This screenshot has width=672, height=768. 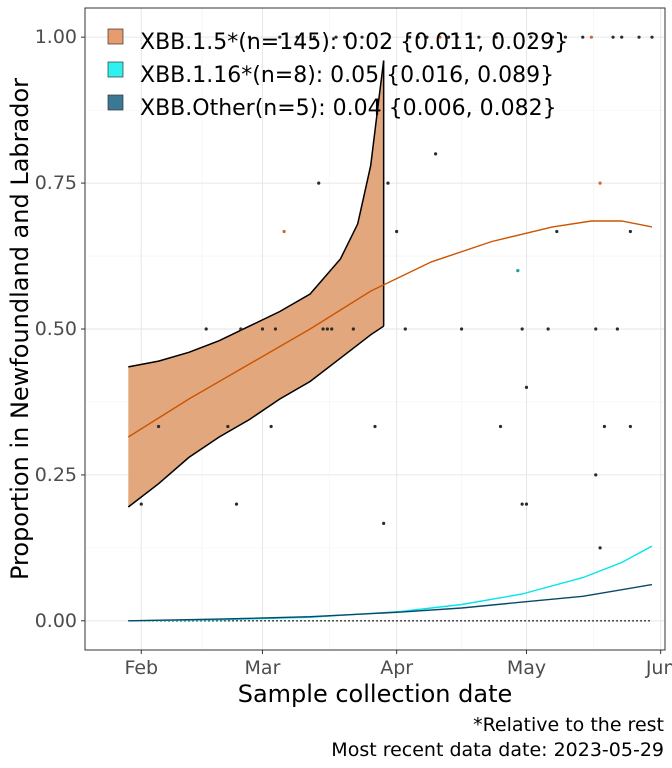 What do you see at coordinates (526, 668) in the screenshot?
I see `x-tick-label: May` at bounding box center [526, 668].